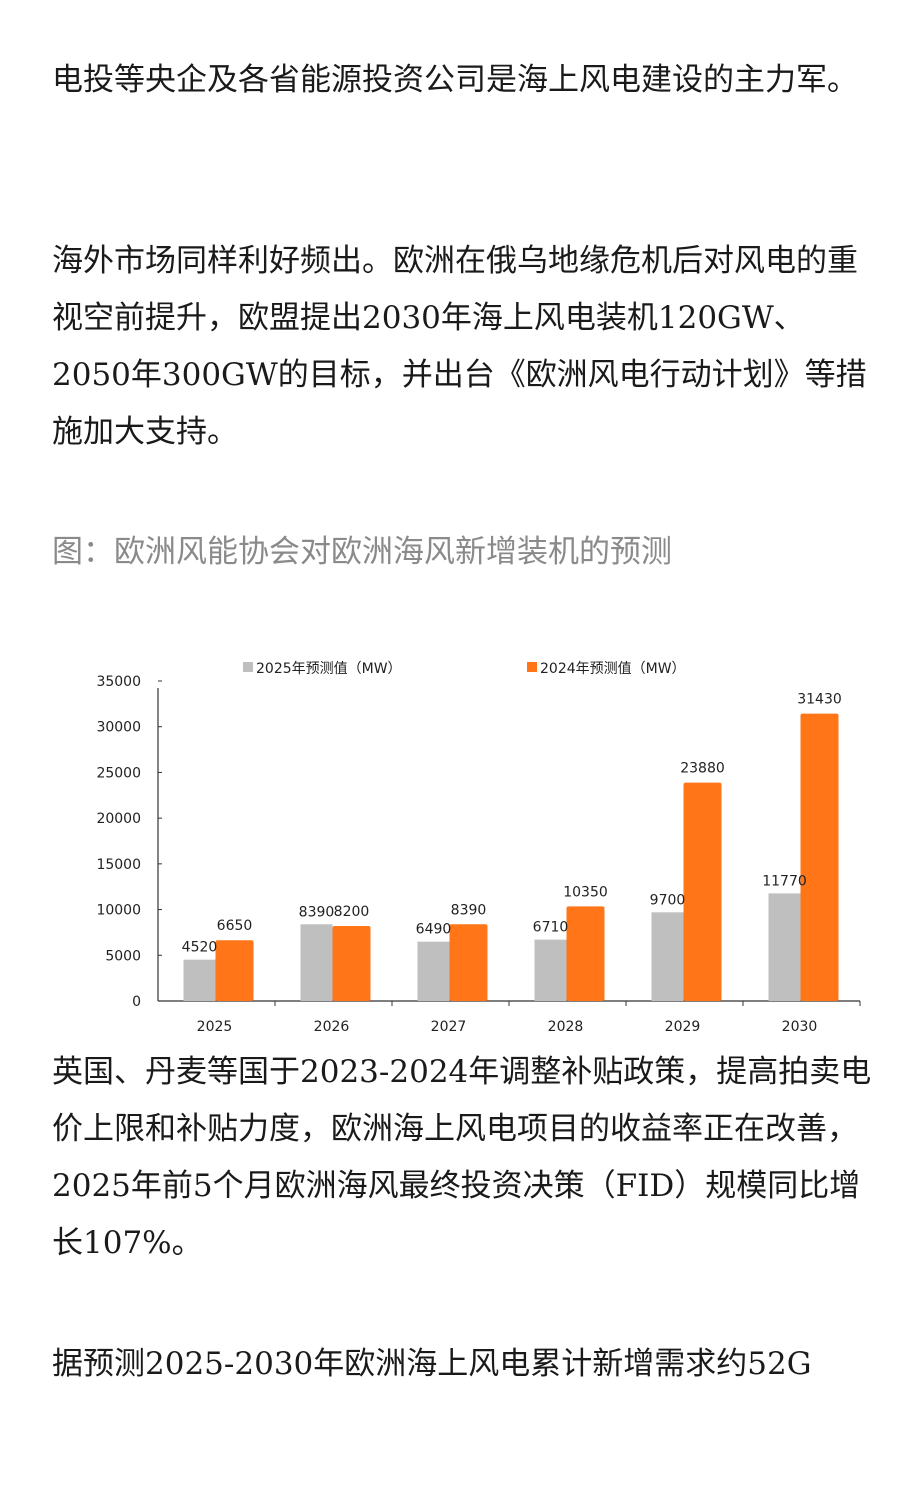  Describe the element at coordinates (136, 1002) in the screenshot. I see `y-tick-label: 0` at that location.